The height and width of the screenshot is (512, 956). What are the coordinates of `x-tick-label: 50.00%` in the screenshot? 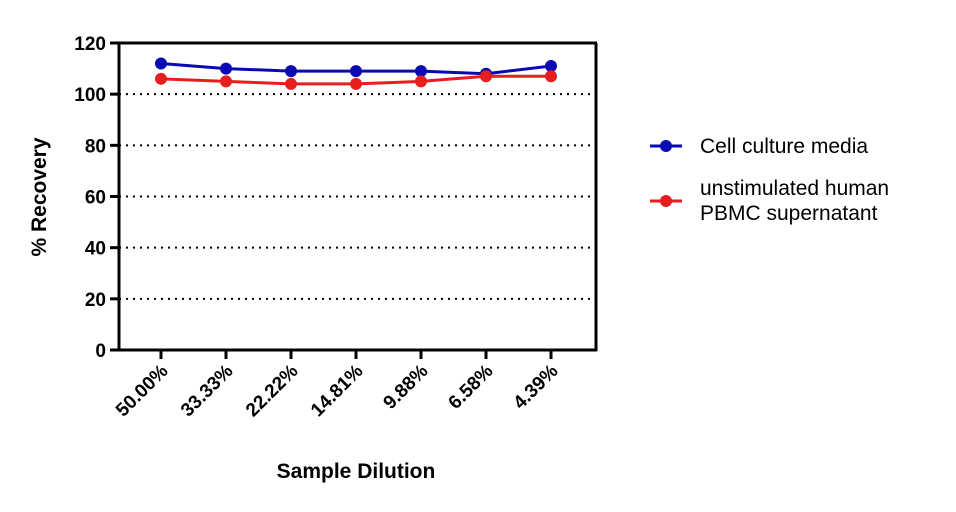 It's located at (142, 391).